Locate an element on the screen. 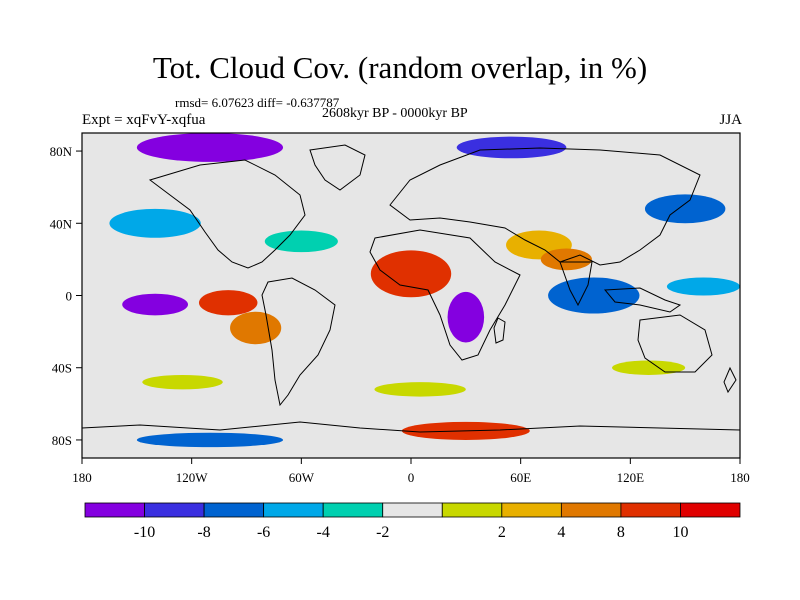 This screenshot has height=600, width=800. colorbar-label: -10 is located at coordinates (144, 532).